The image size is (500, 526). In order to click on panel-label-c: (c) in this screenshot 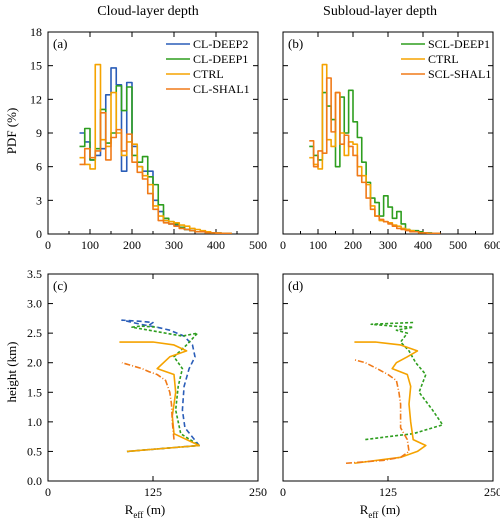, I will do `click(60, 285)`.